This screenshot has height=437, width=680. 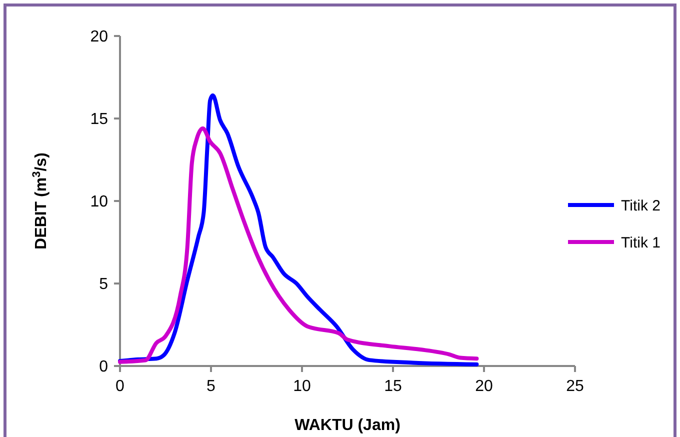 I want to click on x-tick-label: 10, so click(x=302, y=386).